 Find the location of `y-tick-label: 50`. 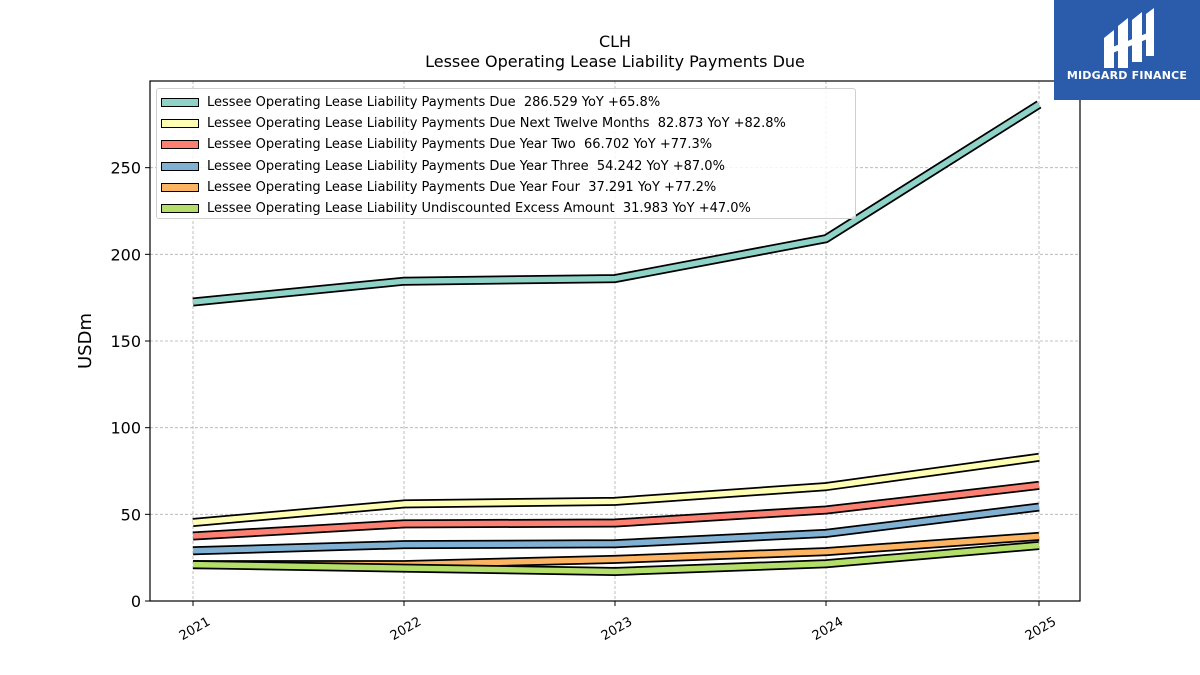

y-tick-label: 50 is located at coordinates (131, 514).